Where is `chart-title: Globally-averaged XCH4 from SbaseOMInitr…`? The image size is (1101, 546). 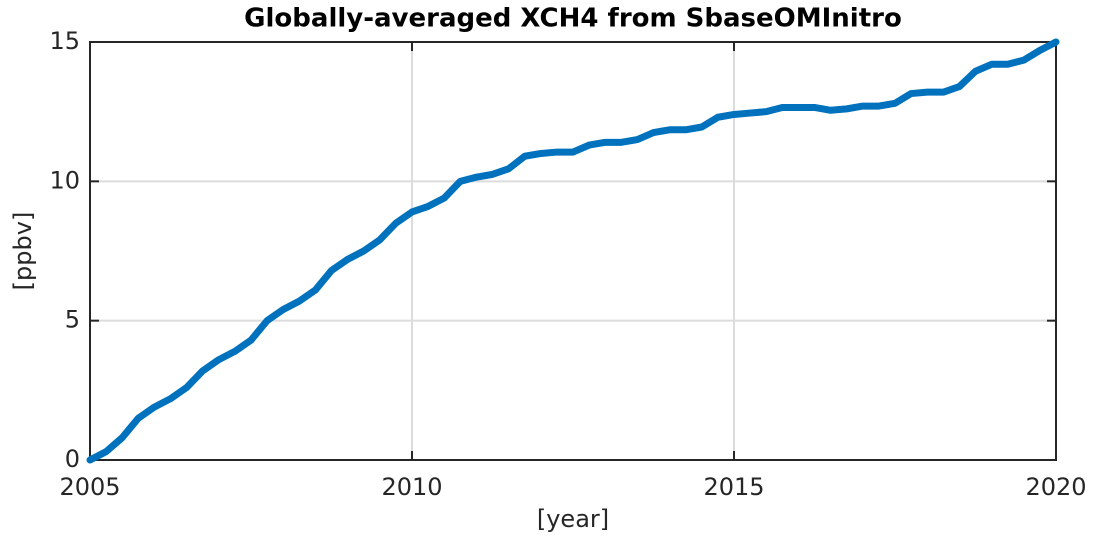 chart-title: Globally-averaged XCH4 from SbaseOMInitr… is located at coordinates (573, 19).